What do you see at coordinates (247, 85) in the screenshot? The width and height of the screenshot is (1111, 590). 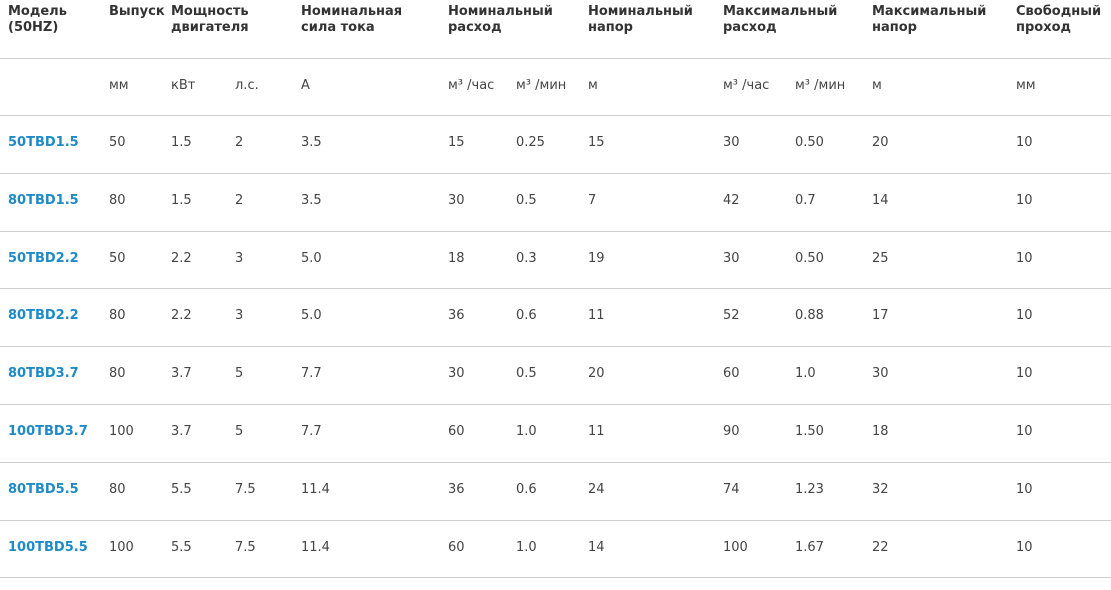 I see `unit-label: л.с.` at bounding box center [247, 85].